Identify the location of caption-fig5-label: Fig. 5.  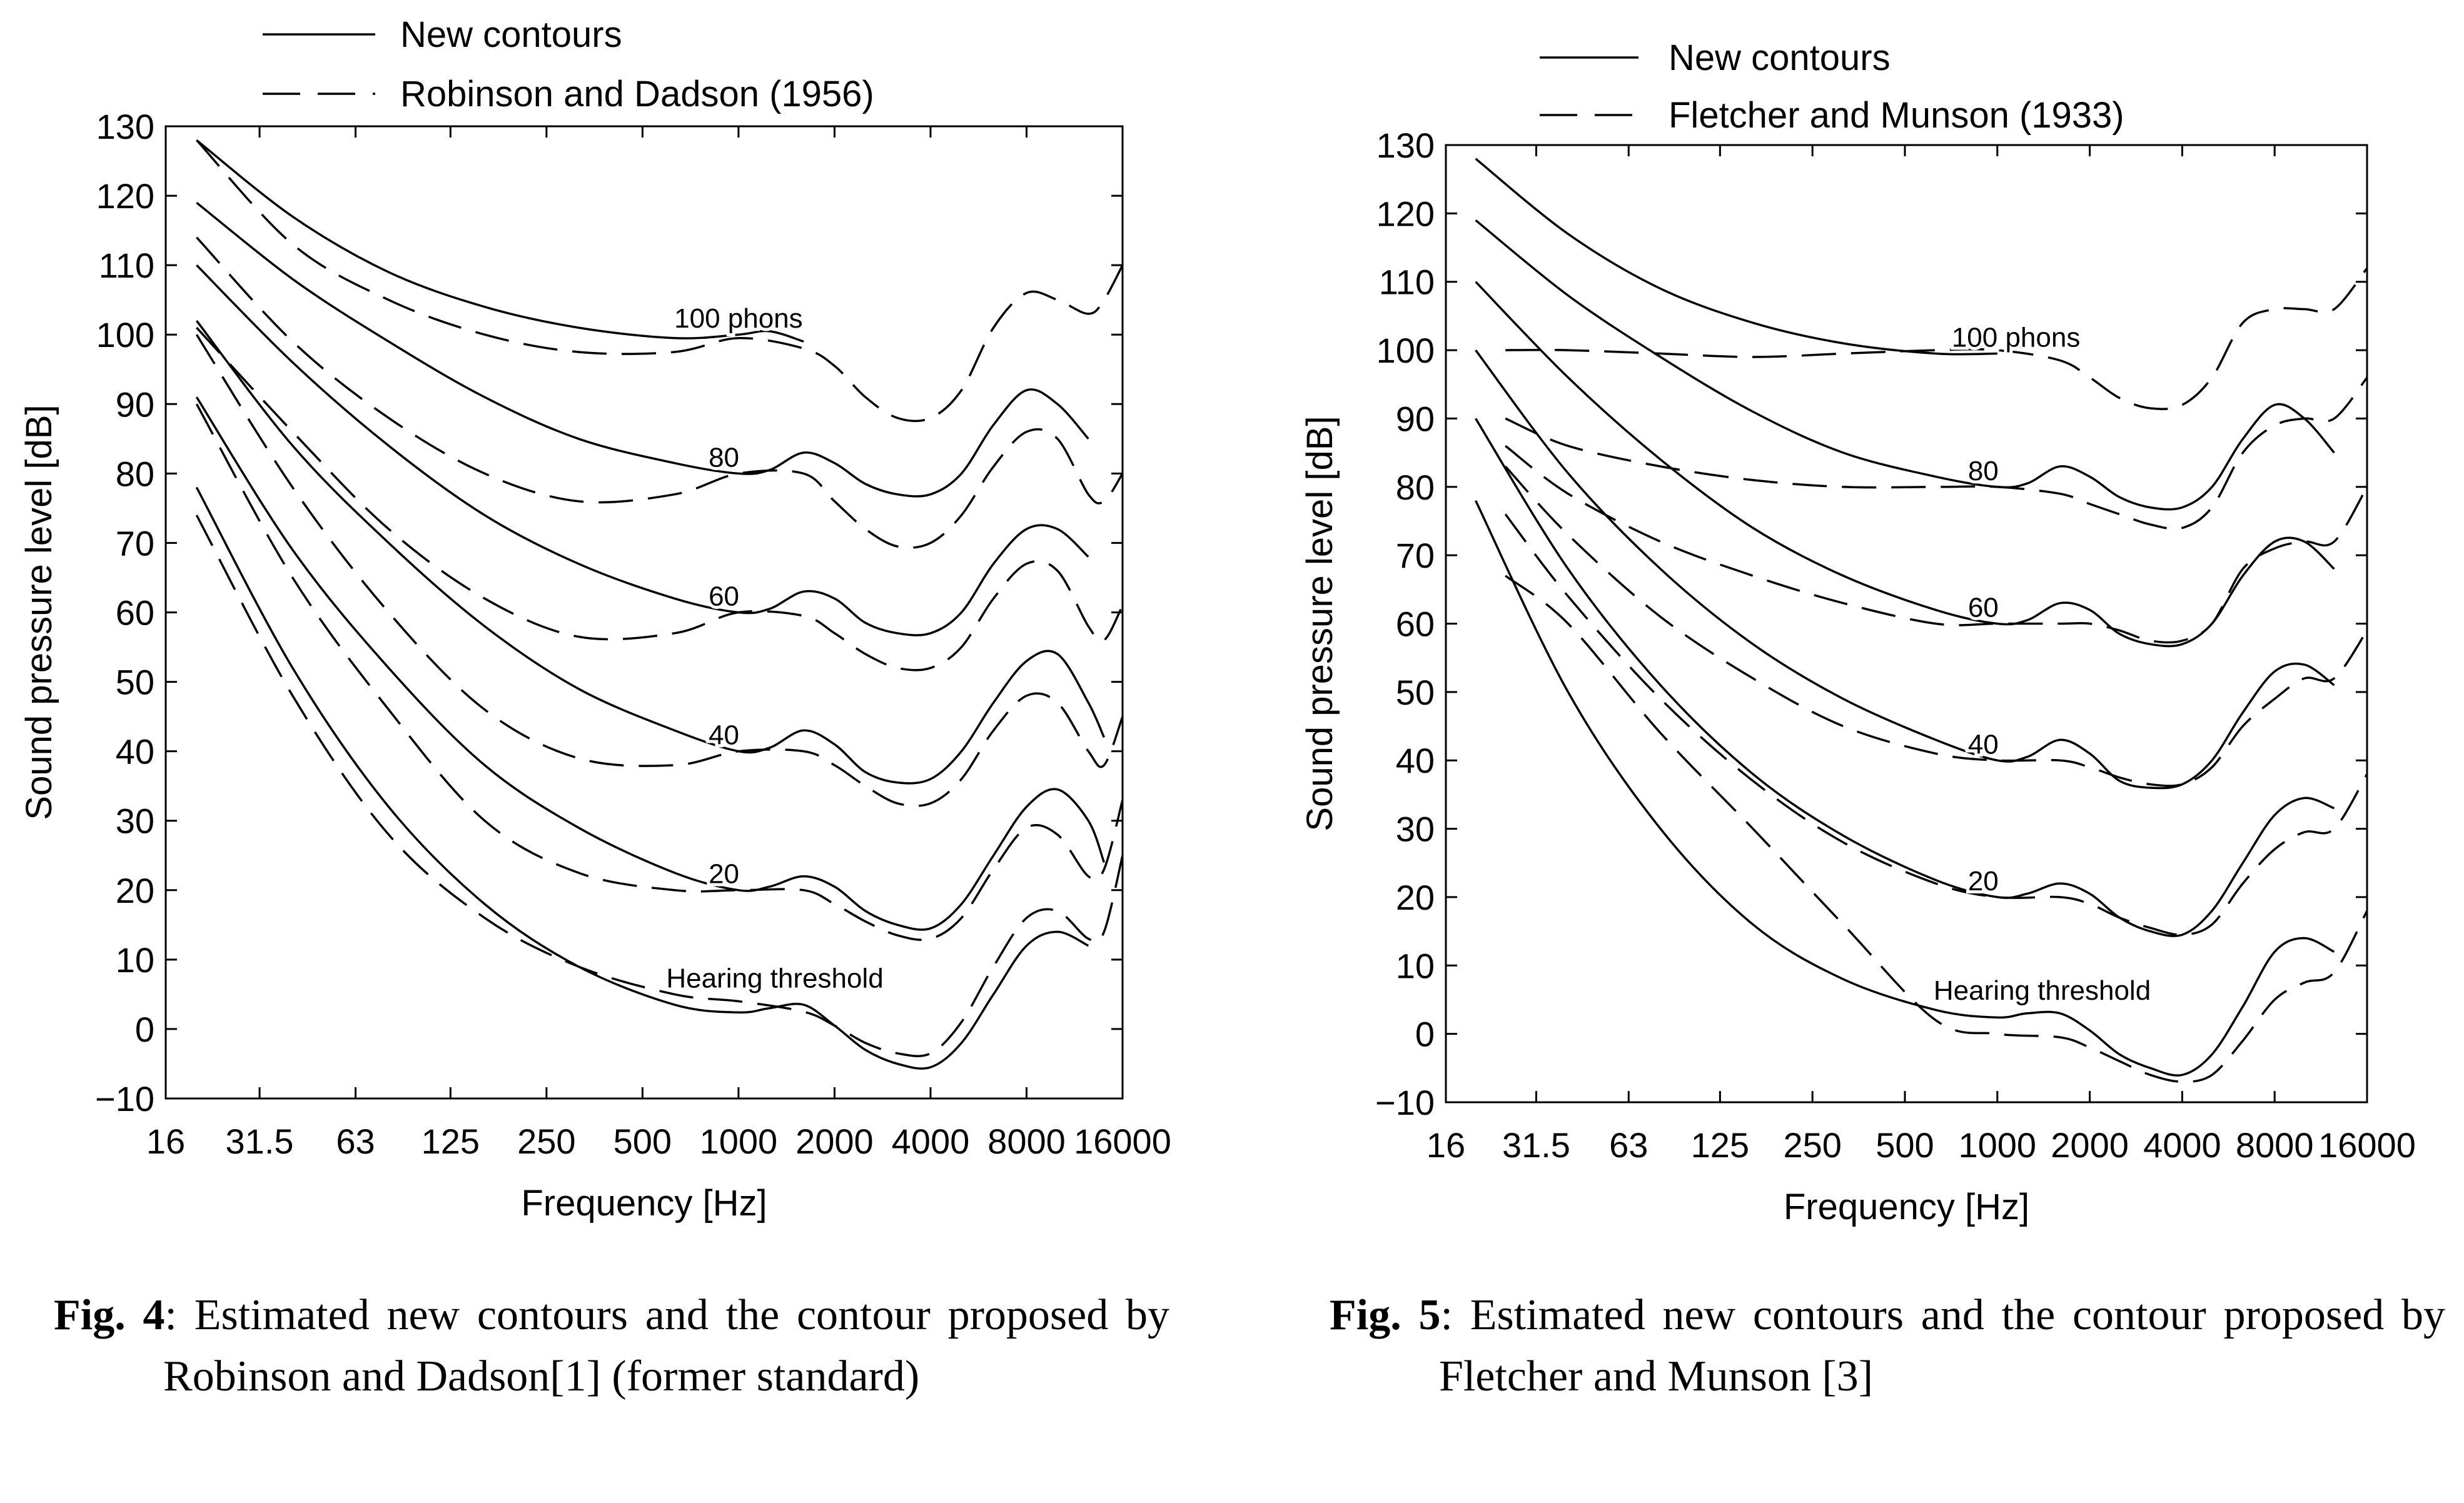
(1386, 1315).